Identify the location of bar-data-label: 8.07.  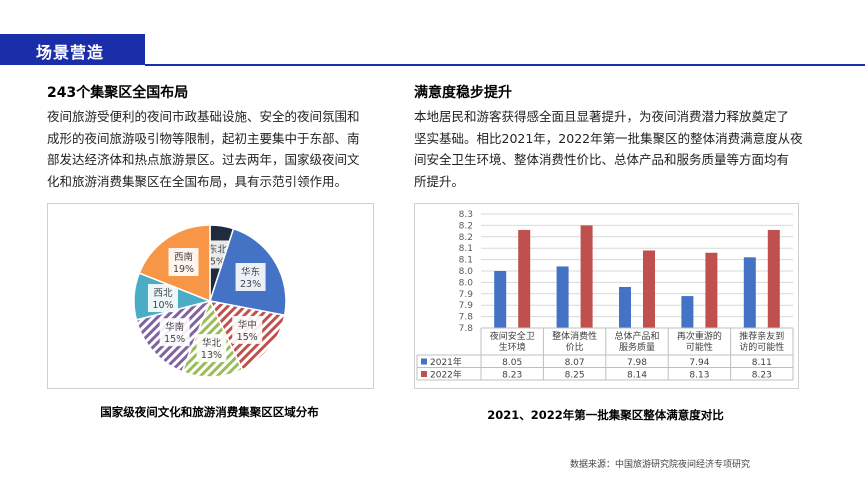
(575, 363).